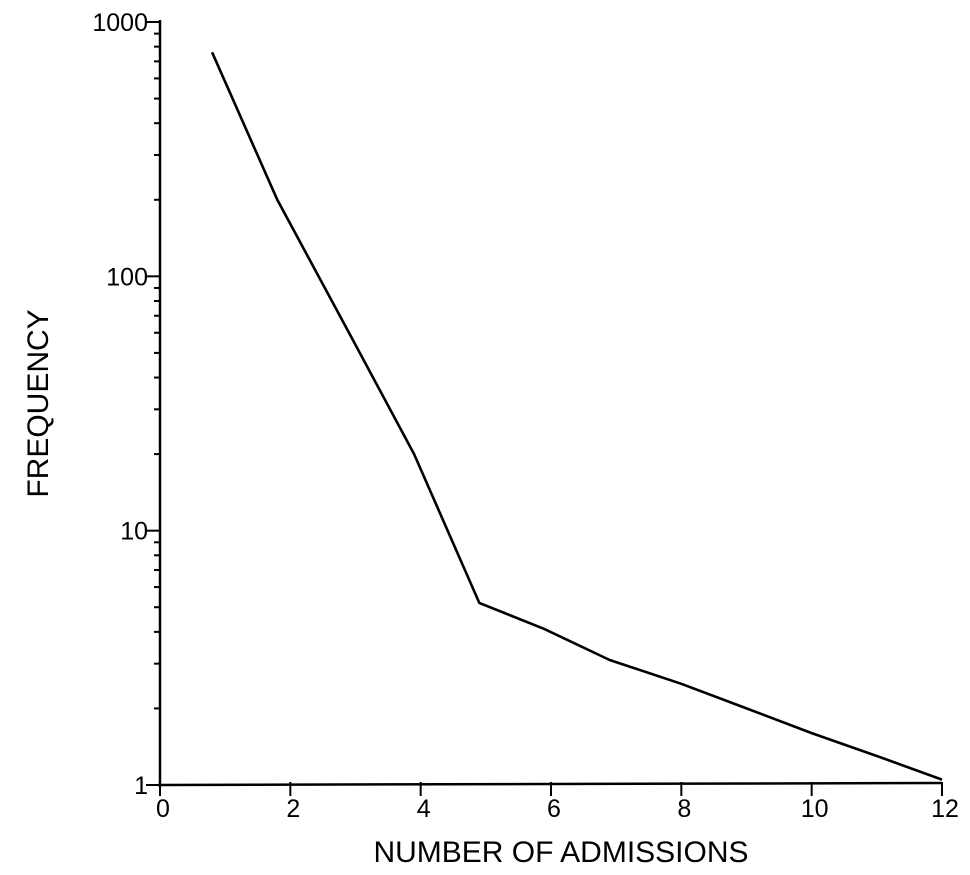 The height and width of the screenshot is (875, 970). I want to click on x-tick-label: 2, so click(293, 809).